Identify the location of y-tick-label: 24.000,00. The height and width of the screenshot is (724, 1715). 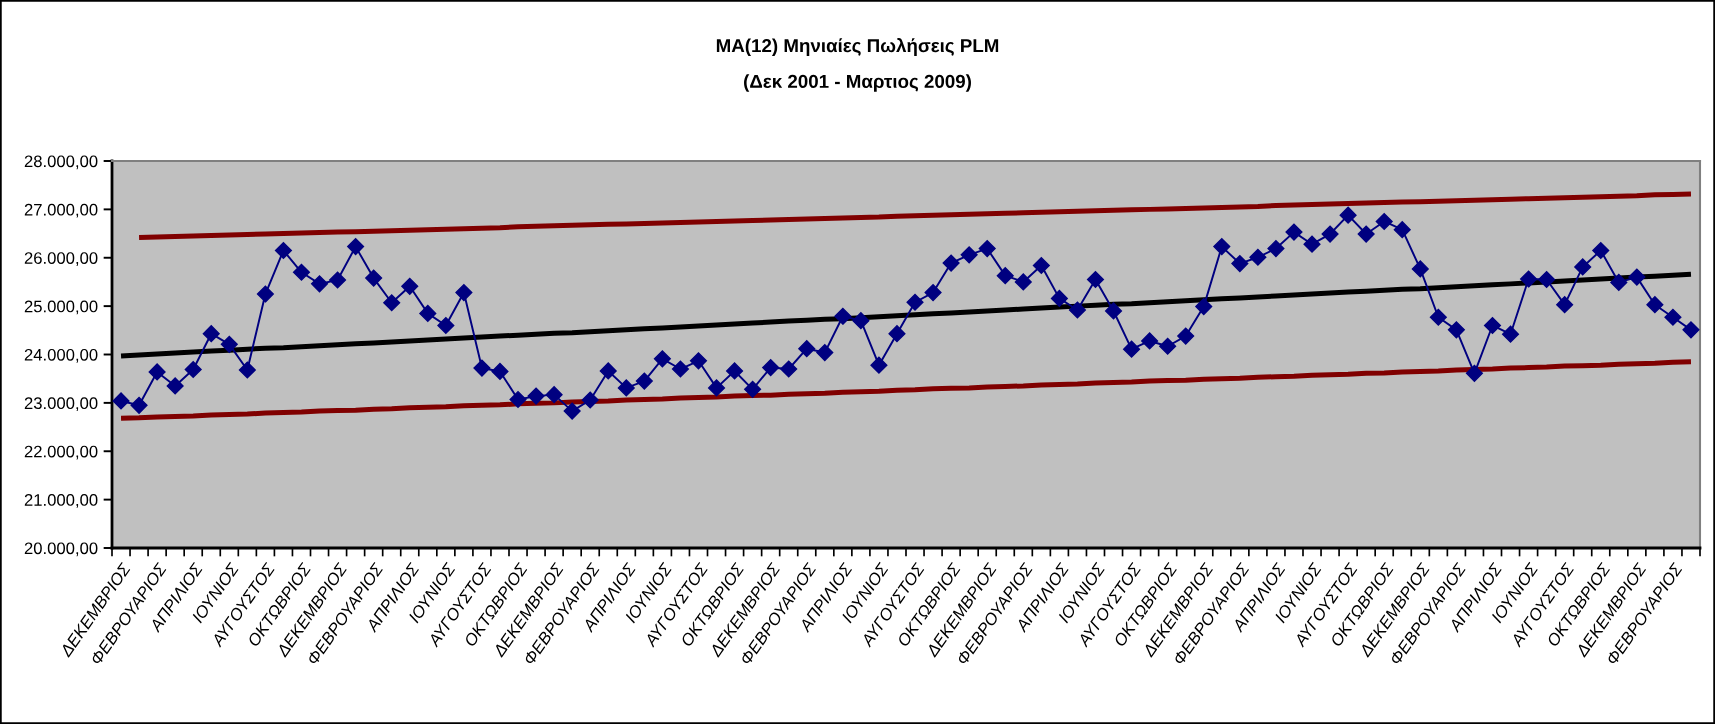
(61, 355).